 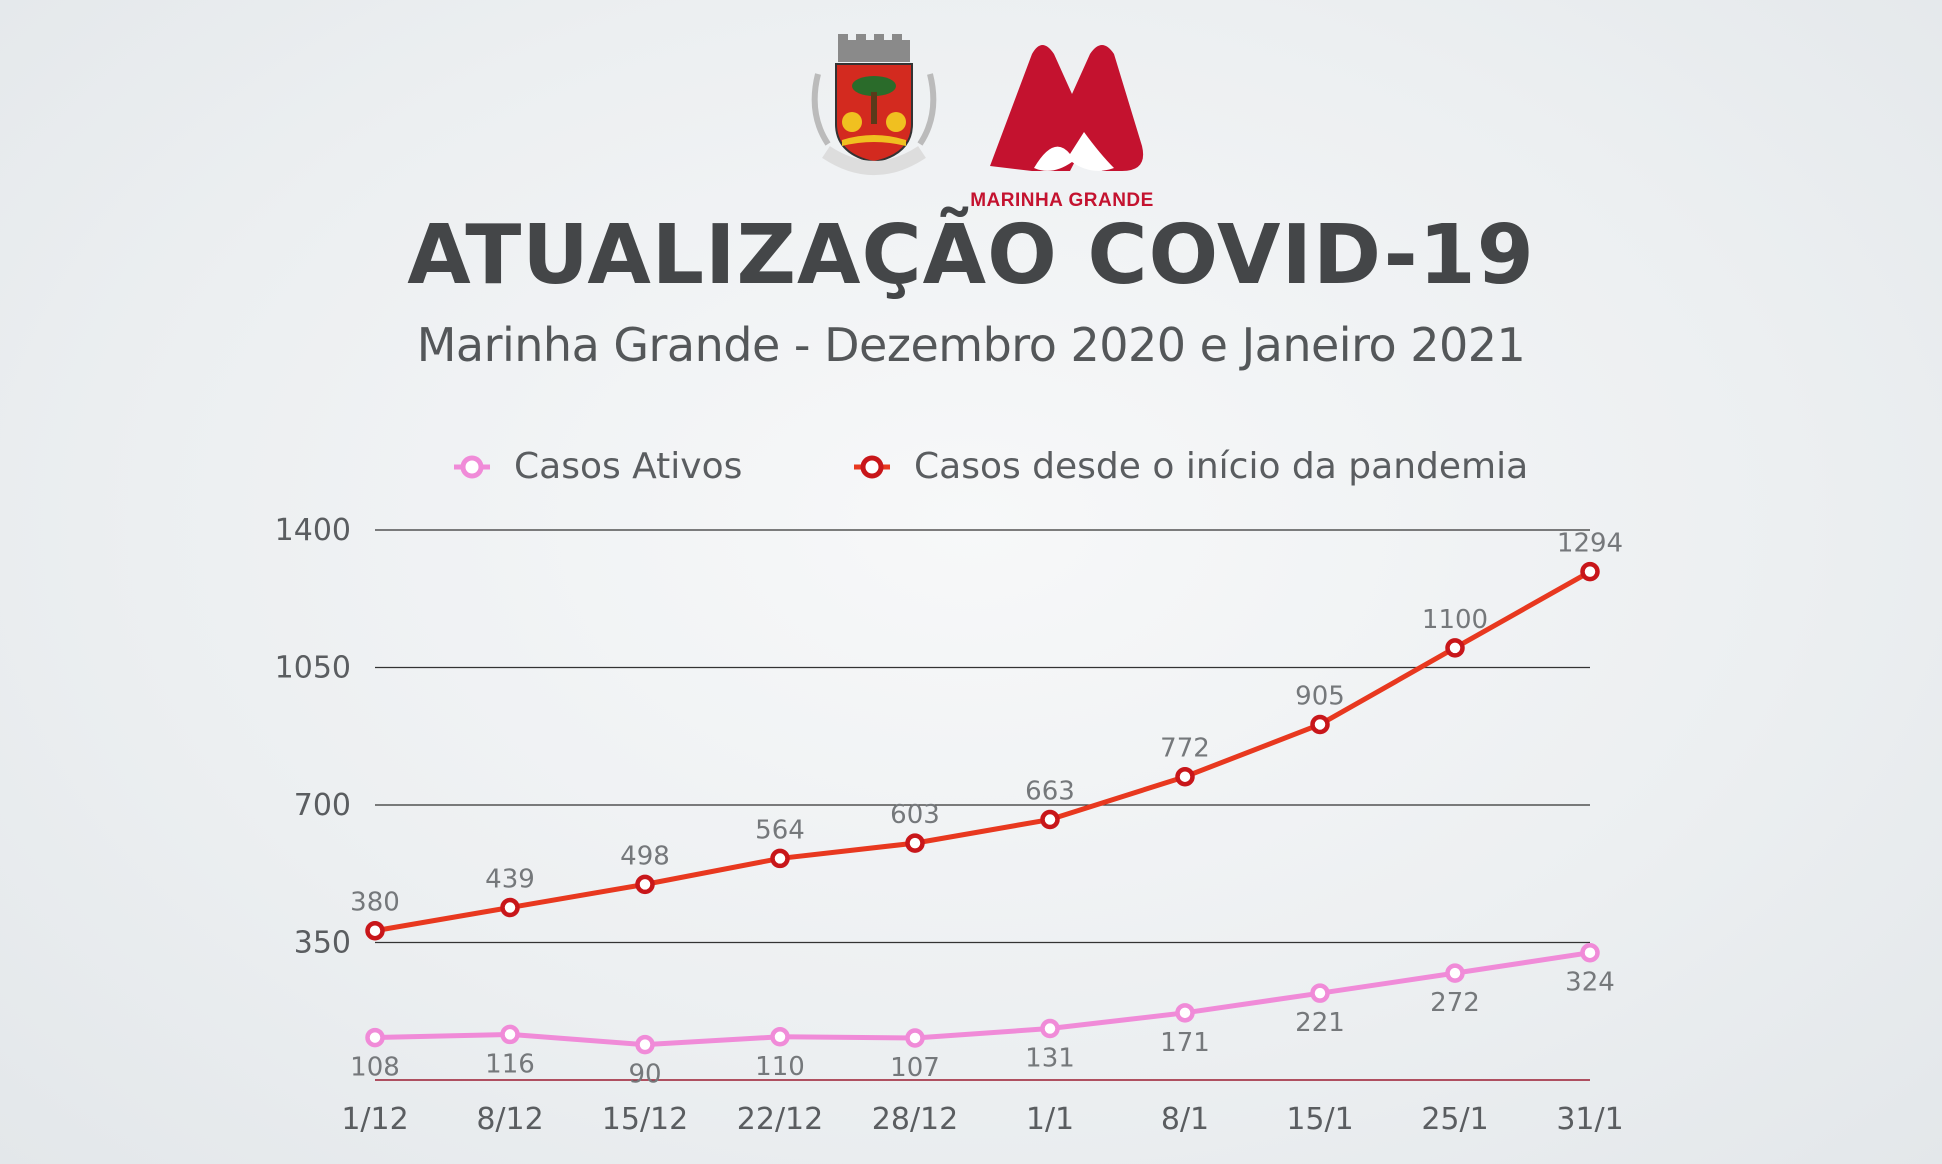 What do you see at coordinates (322, 805) in the screenshot?
I see `y-tick-label: 700` at bounding box center [322, 805].